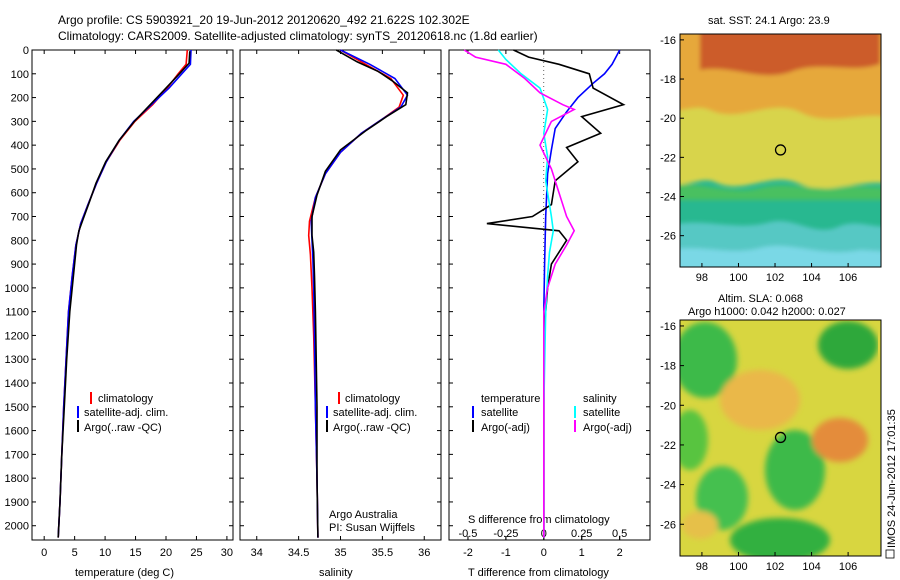 This screenshot has width=900, height=580. What do you see at coordinates (539, 520) in the screenshot?
I see `sdiff-xlabel: S difference from climatology` at bounding box center [539, 520].